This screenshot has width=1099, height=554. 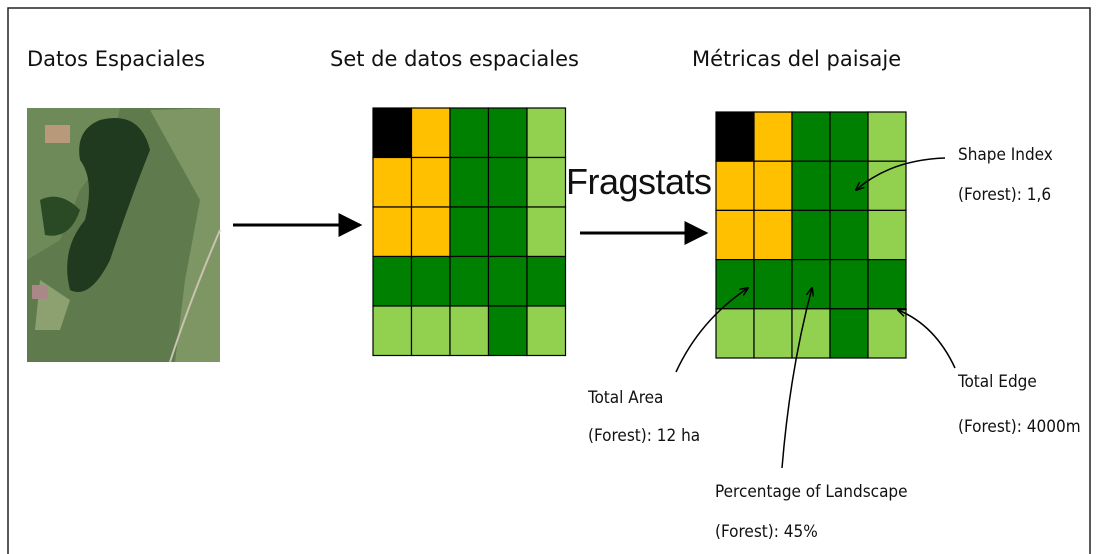 I want to click on annotation: Total Area, so click(x=625, y=398).